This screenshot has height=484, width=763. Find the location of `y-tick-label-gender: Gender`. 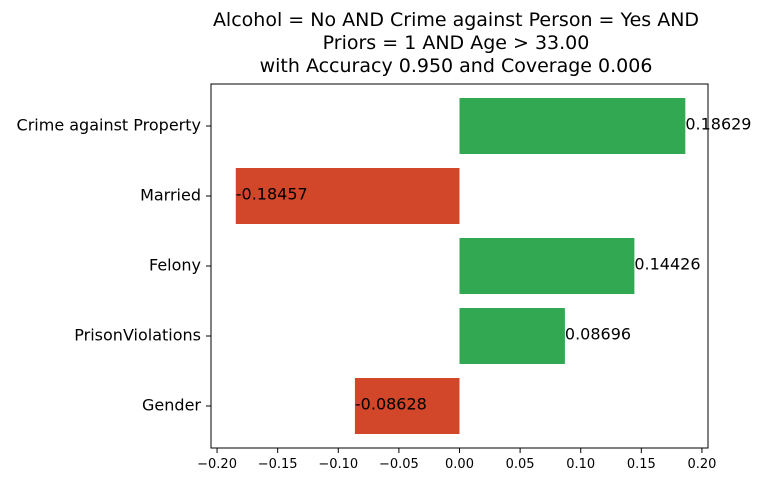

y-tick-label-gender: Gender is located at coordinates (171, 405).